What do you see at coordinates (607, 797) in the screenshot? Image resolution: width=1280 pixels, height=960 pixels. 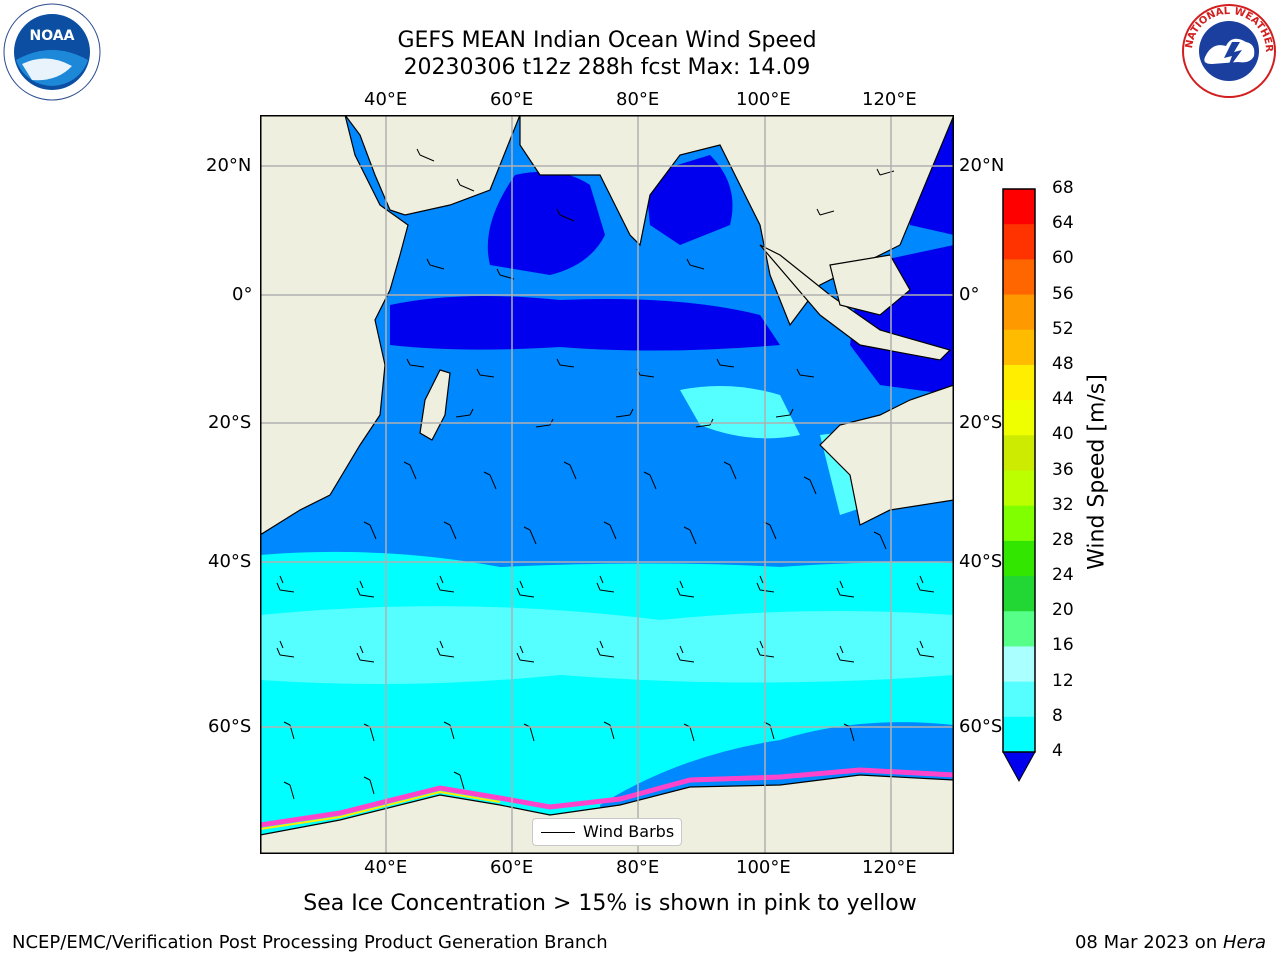 I see `sea-ice-edge` at bounding box center [607, 797].